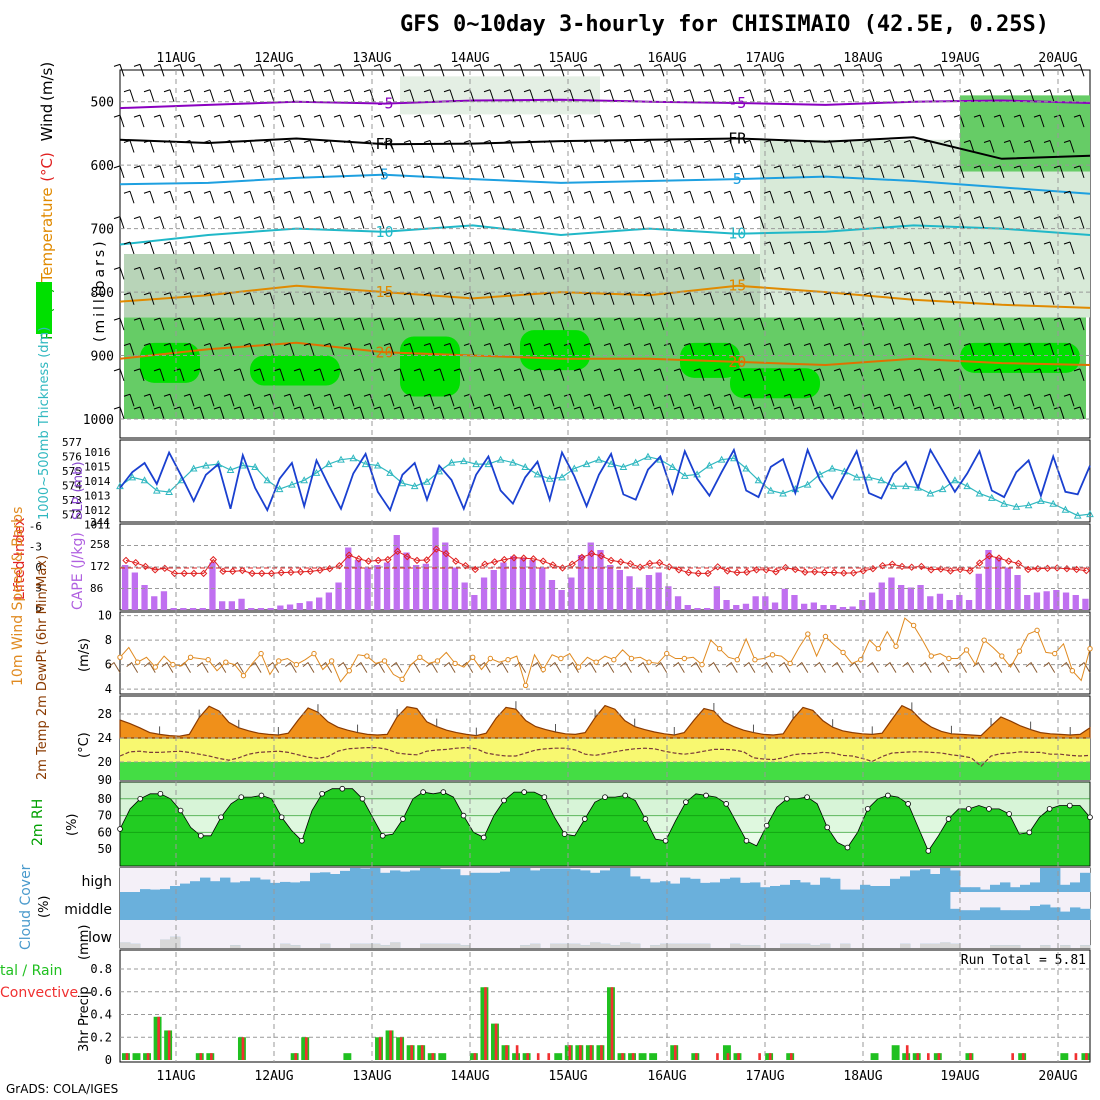 The height and width of the screenshot is (1100, 1100). I want to click on rh-band-partial, so click(444, 286).